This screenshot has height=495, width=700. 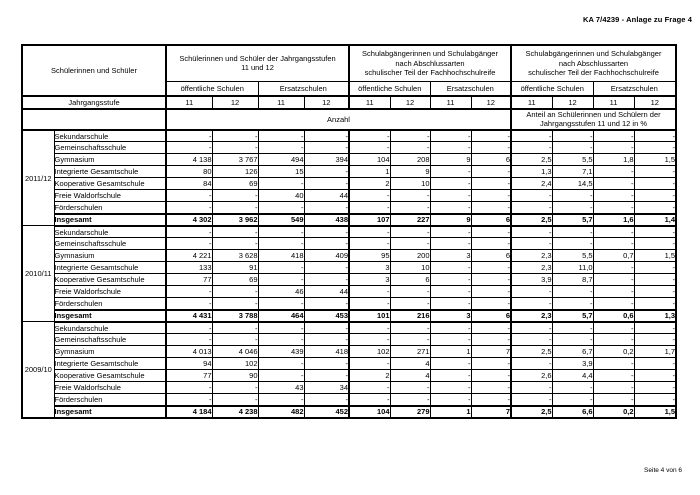 What do you see at coordinates (110, 219) in the screenshot?
I see `school-type-cell: Insgesamt` at bounding box center [110, 219].